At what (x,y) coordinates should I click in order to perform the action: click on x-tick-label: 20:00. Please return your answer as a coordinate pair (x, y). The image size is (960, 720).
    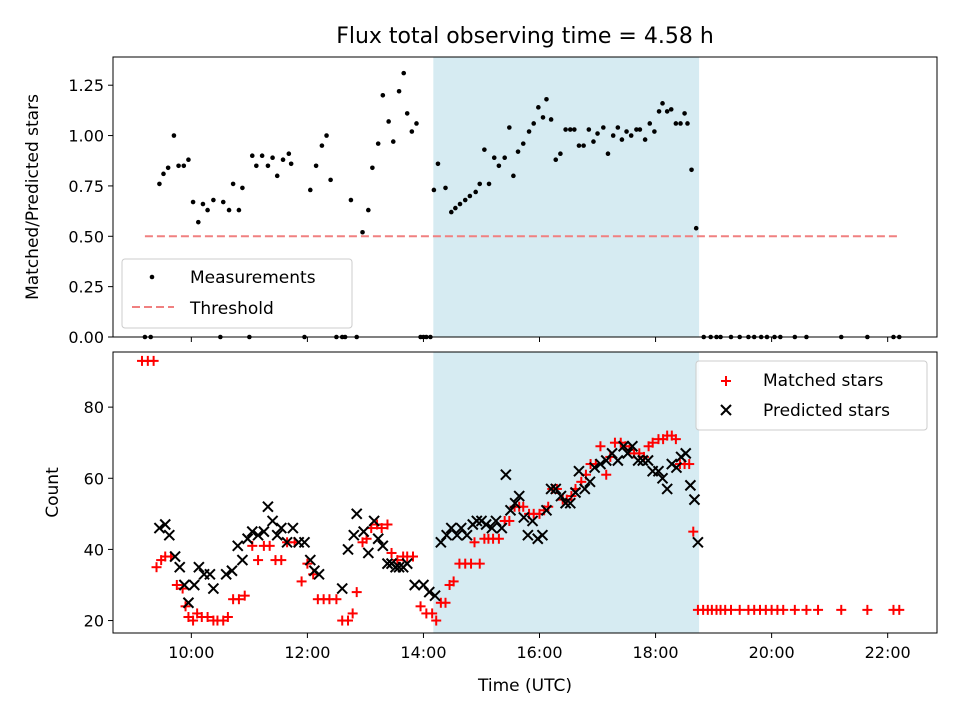
    Looking at the image, I should click on (772, 652).